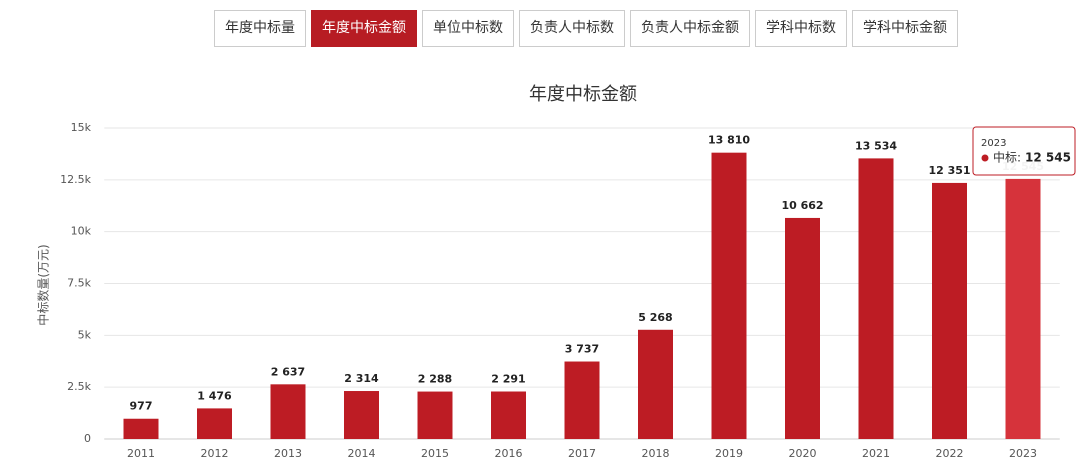 The width and height of the screenshot is (1082, 469). What do you see at coordinates (583, 94) in the screenshot?
I see `chart-title: 年度中标金额` at bounding box center [583, 94].